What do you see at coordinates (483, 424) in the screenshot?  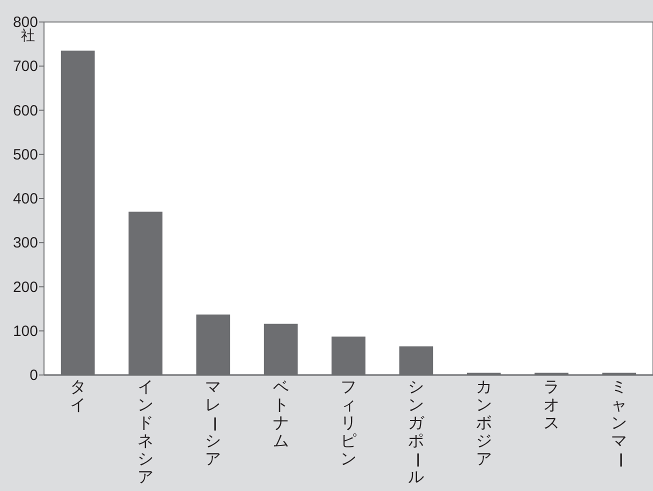 I see `x-tick-label: カンボジア` at bounding box center [483, 424].